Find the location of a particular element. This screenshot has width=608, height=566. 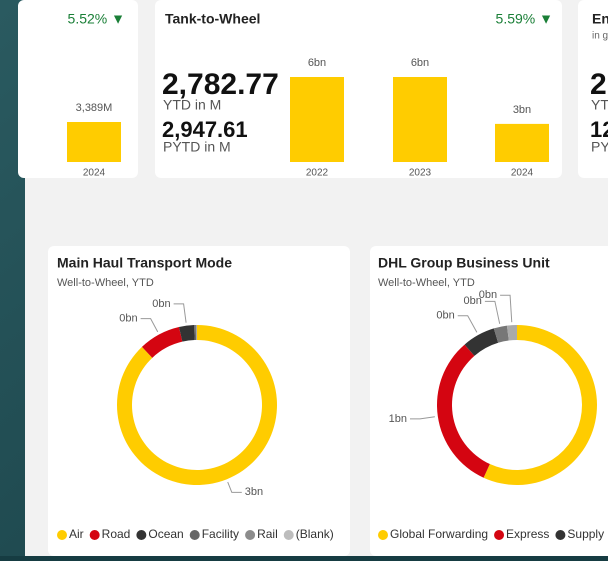

legend-label: Facility is located at coordinates (220, 534).